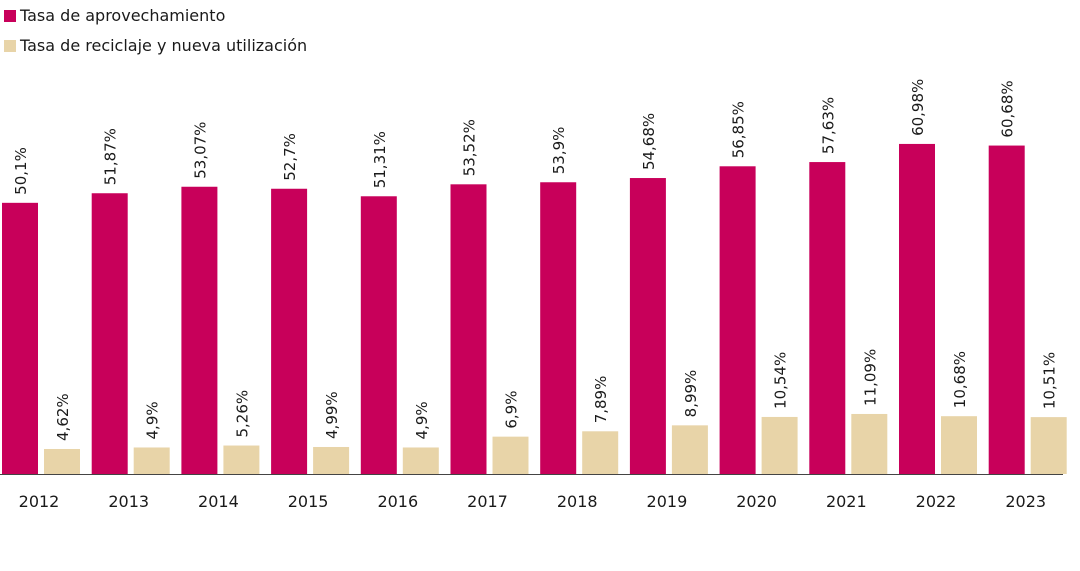 This screenshot has height=571, width=1080. Describe the element at coordinates (936, 501) in the screenshot. I see `x-tick-label-2022: 2022` at that location.